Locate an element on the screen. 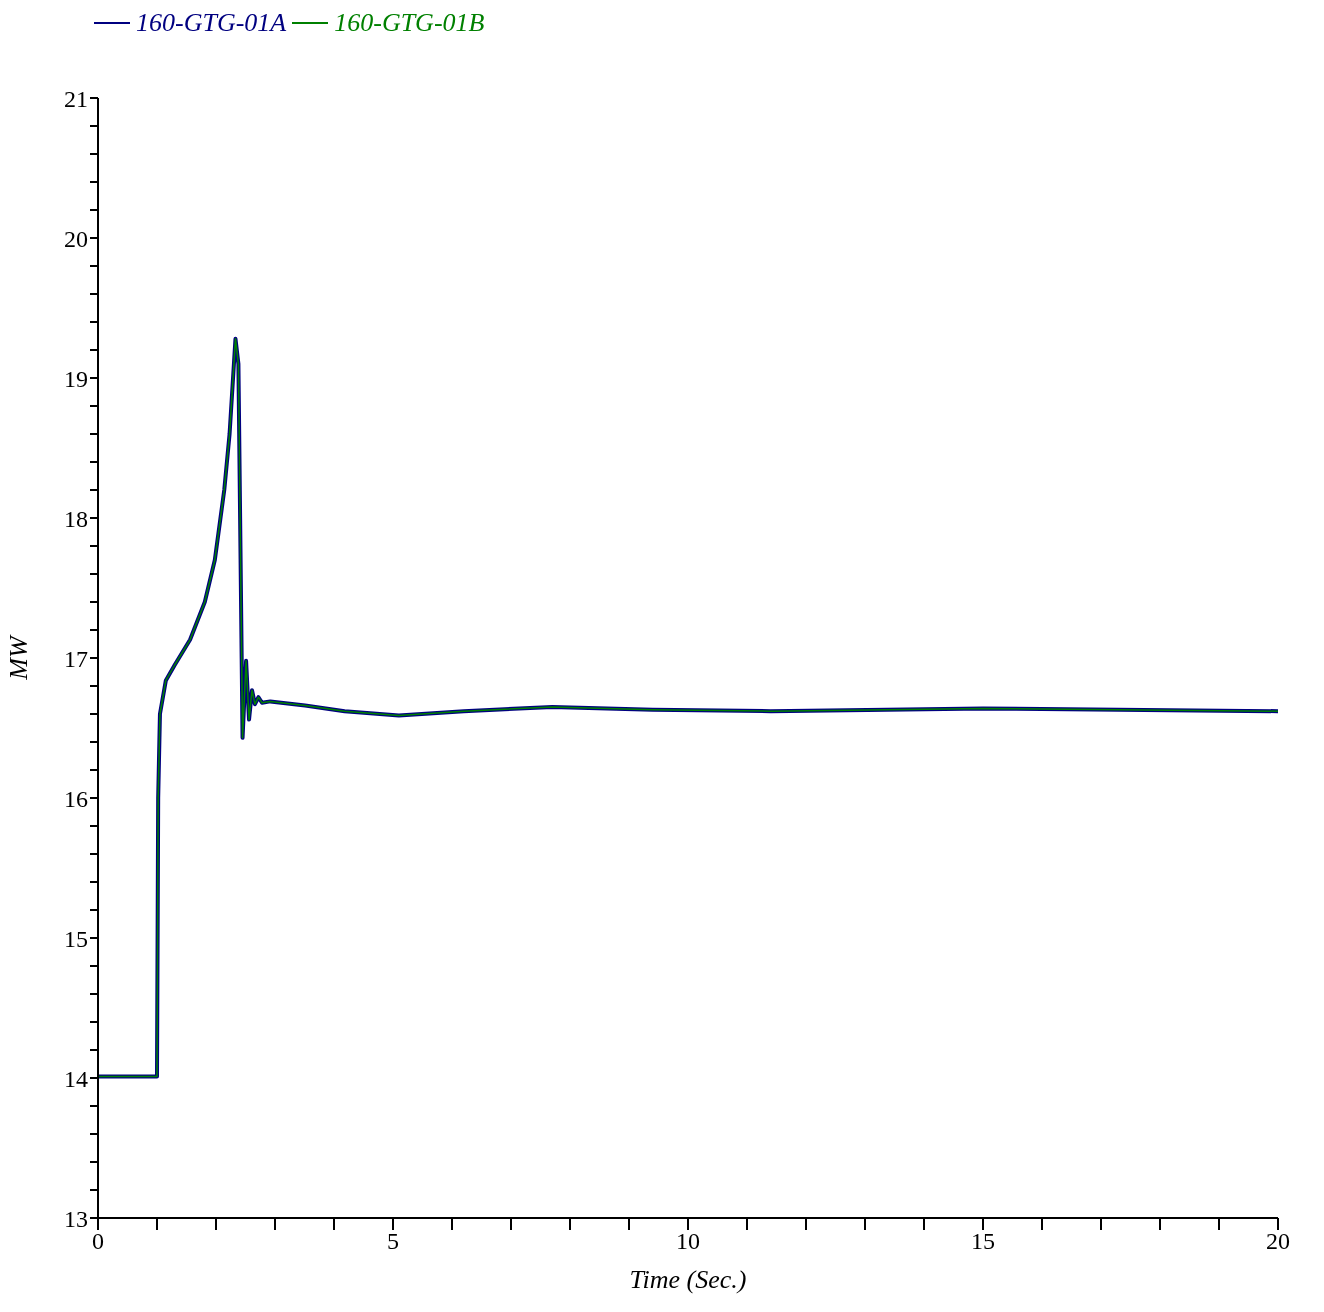  x-tick-label: 5 is located at coordinates (393, 1241).